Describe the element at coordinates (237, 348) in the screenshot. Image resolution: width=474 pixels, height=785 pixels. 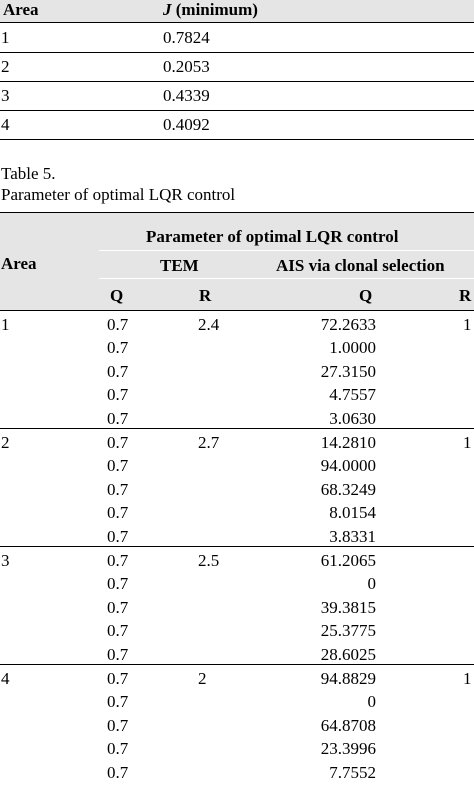
I see `table5-row: 0.7 1.0000` at that location.